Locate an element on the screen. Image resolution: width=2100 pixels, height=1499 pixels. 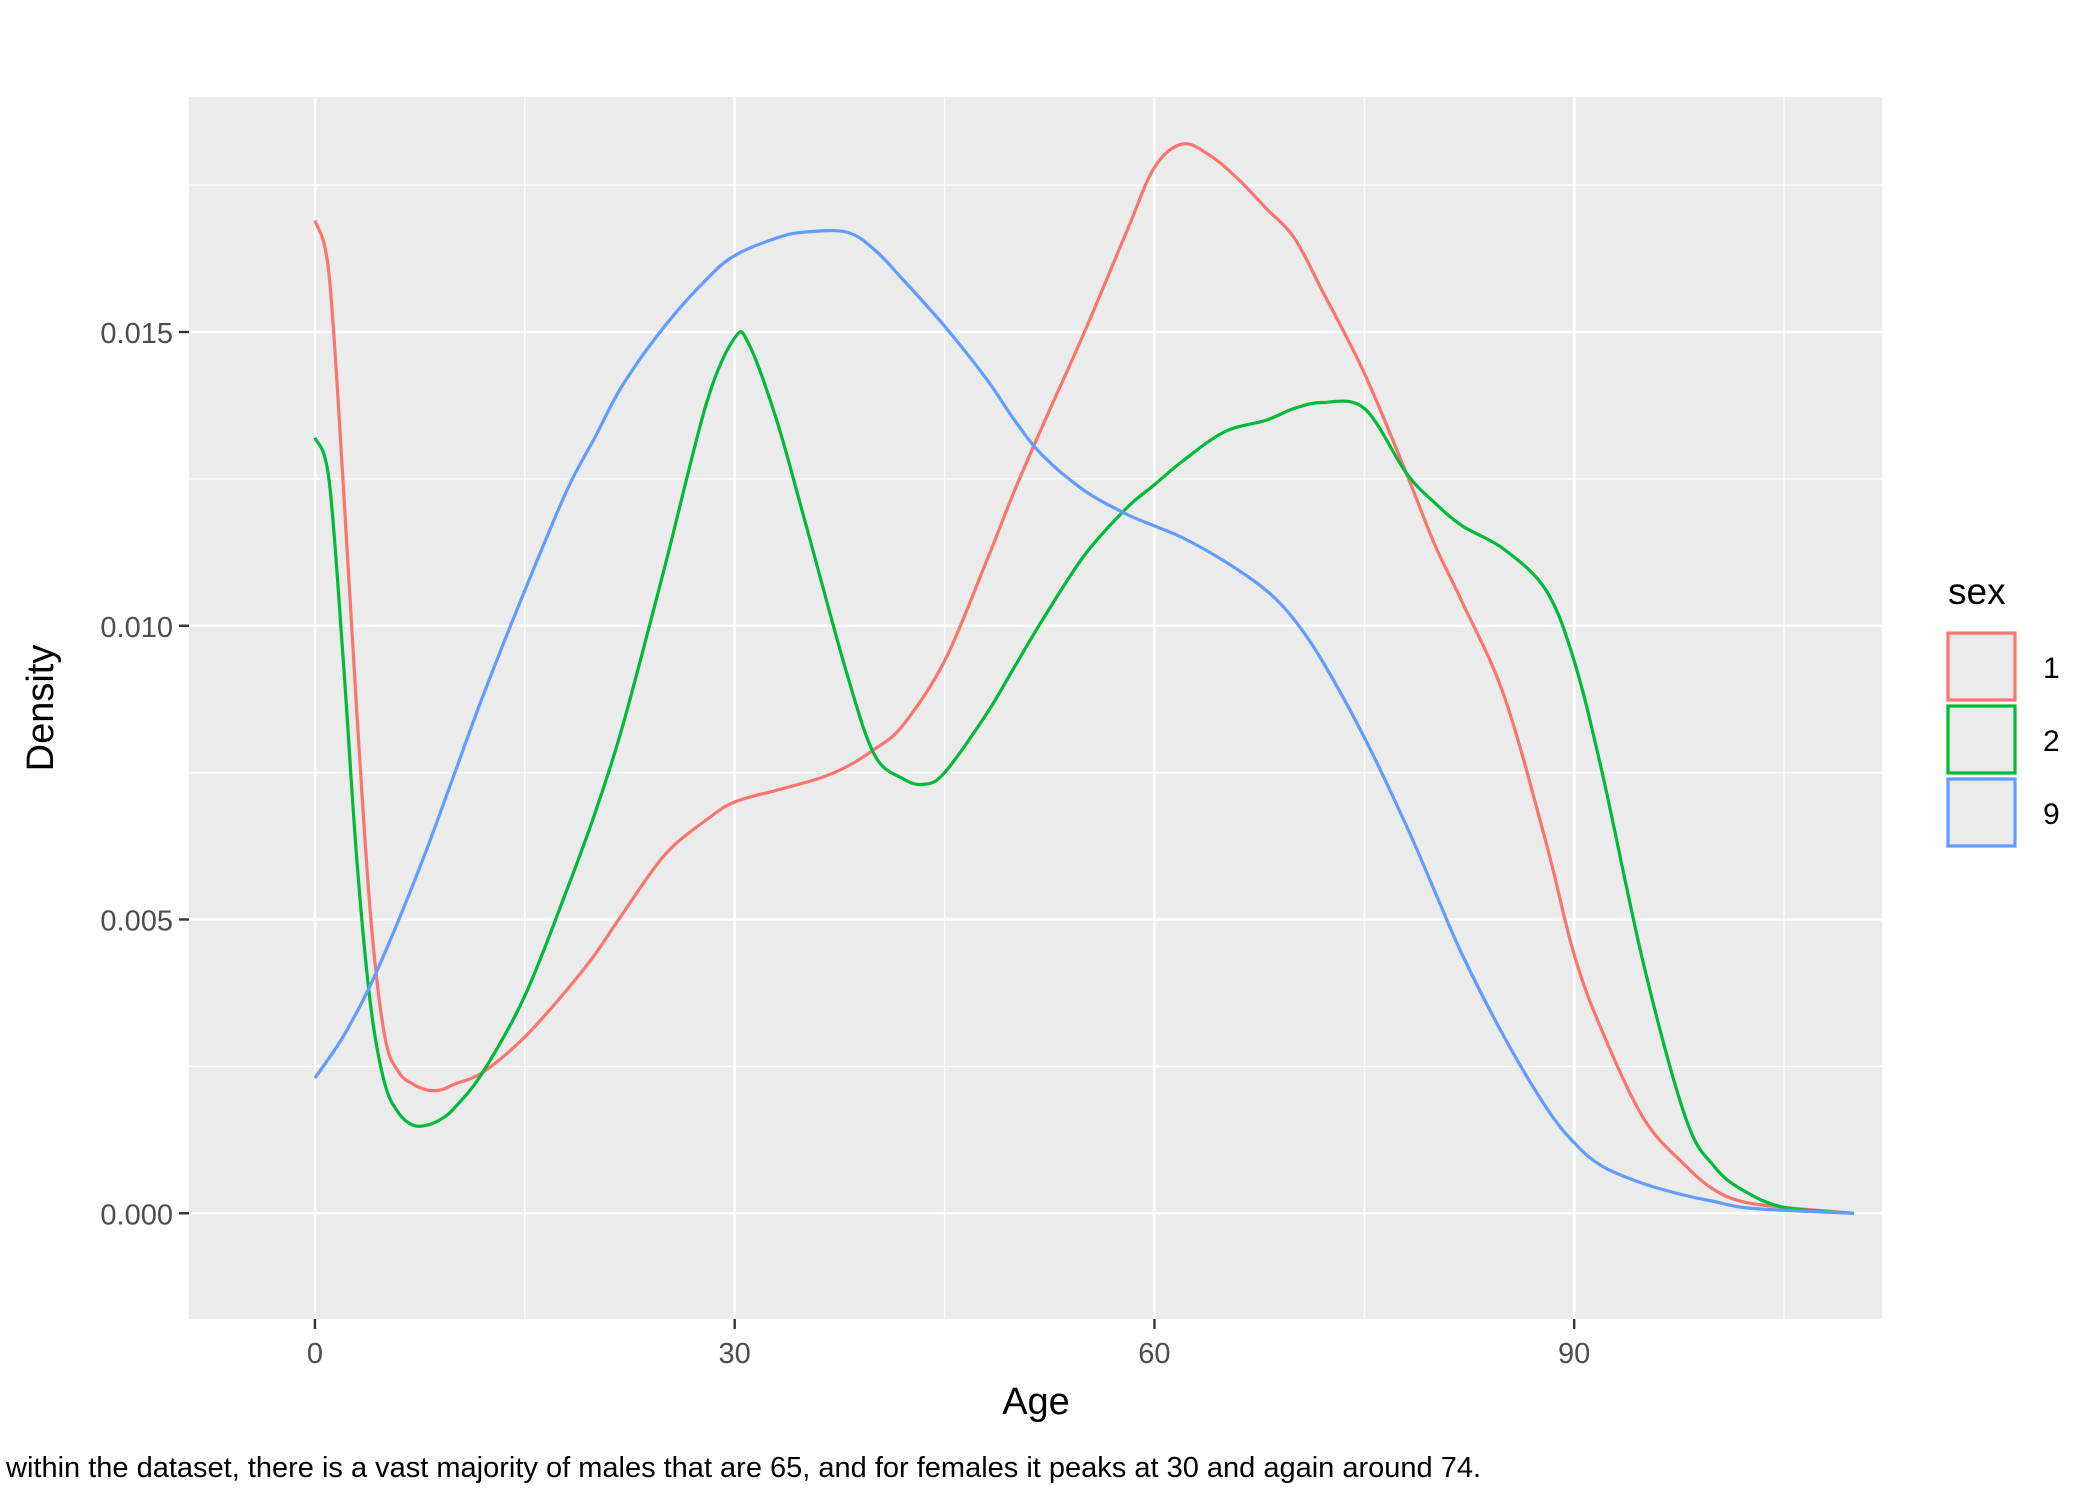
x-axis-title: Age is located at coordinates (1036, 1402).